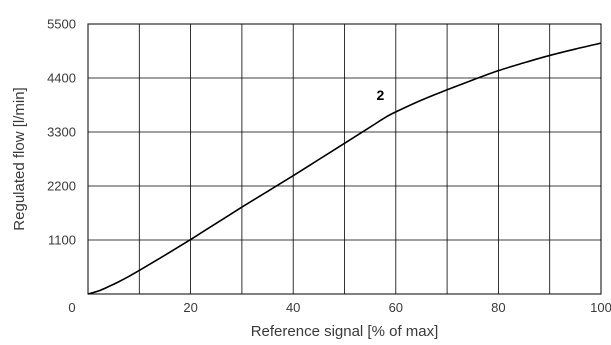 The width and height of the screenshot is (611, 345). I want to click on y-tick-label: 3300, so click(61, 132).